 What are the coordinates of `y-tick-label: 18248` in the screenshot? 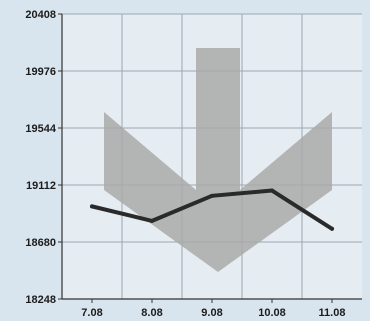 It's located at (40, 300).